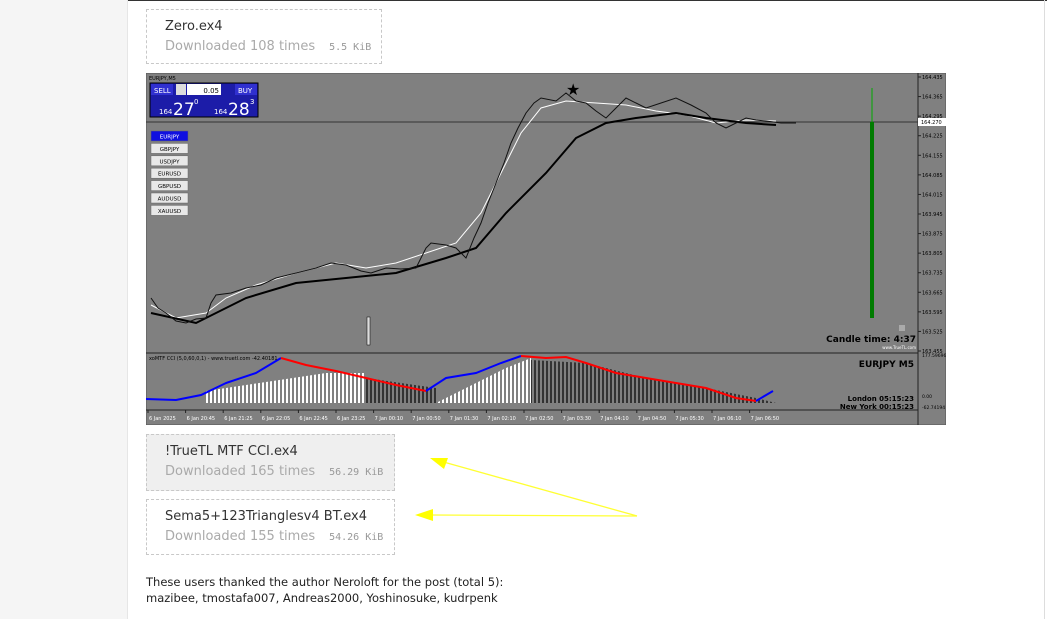 Image resolution: width=1047 pixels, height=619 pixels. I want to click on attachment: Zero.ex4 Downloaded 108 times 5.5 KiB, so click(264, 36).